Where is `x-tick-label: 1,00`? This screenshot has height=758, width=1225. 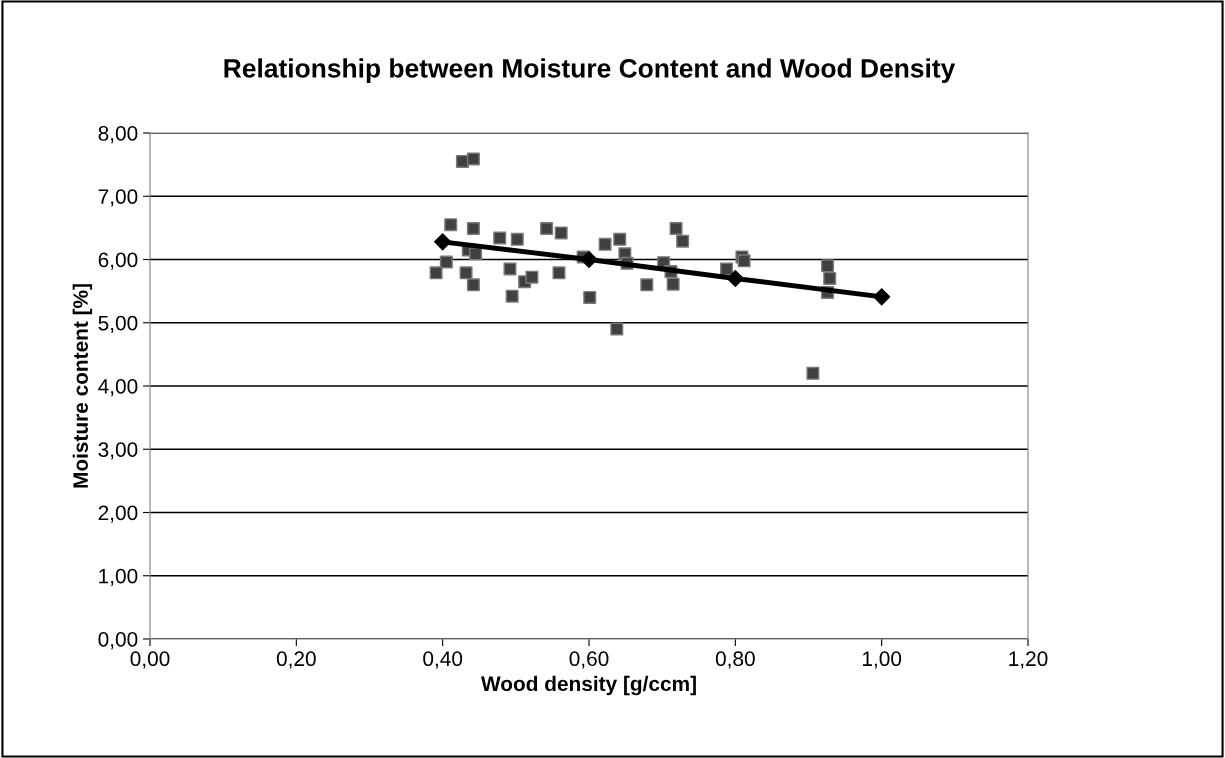 x-tick-label: 1,00 is located at coordinates (882, 660).